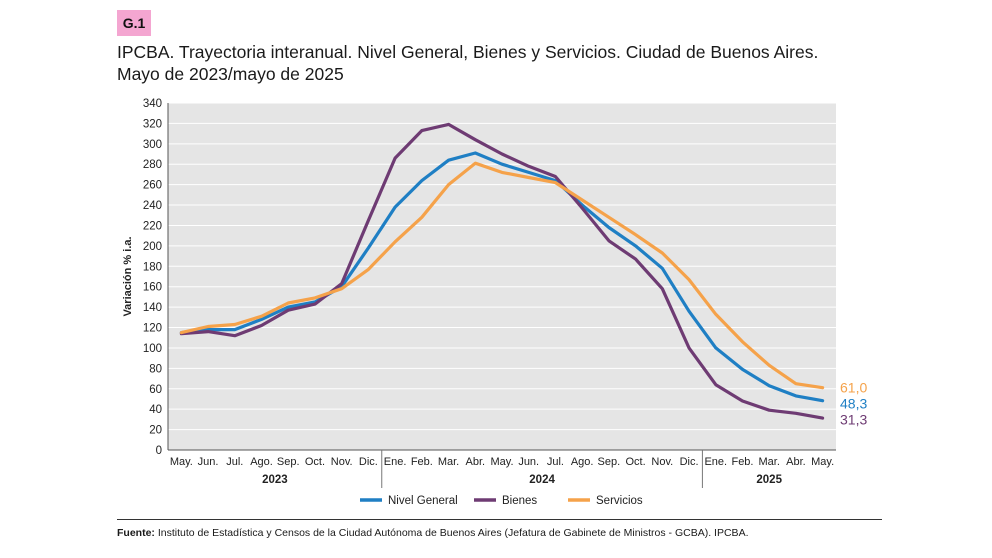 The width and height of the screenshot is (992, 558). What do you see at coordinates (423, 501) in the screenshot?
I see `legend-label: Nivel General` at bounding box center [423, 501].